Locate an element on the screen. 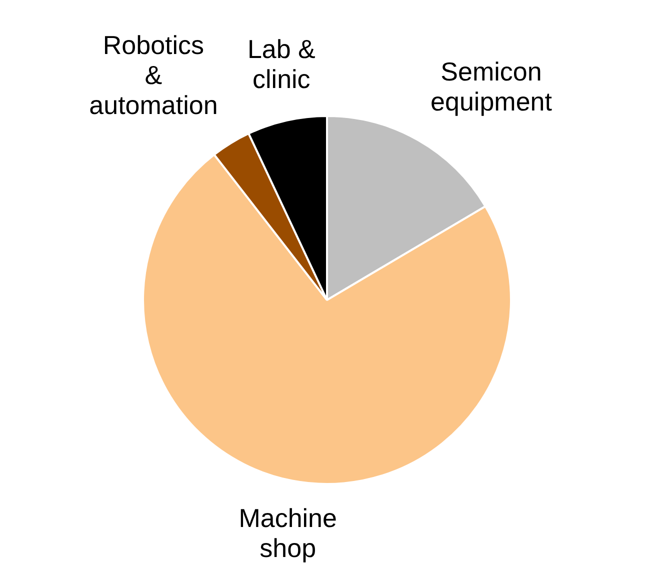  slice-label: Semicon equipment is located at coordinates (491, 86).